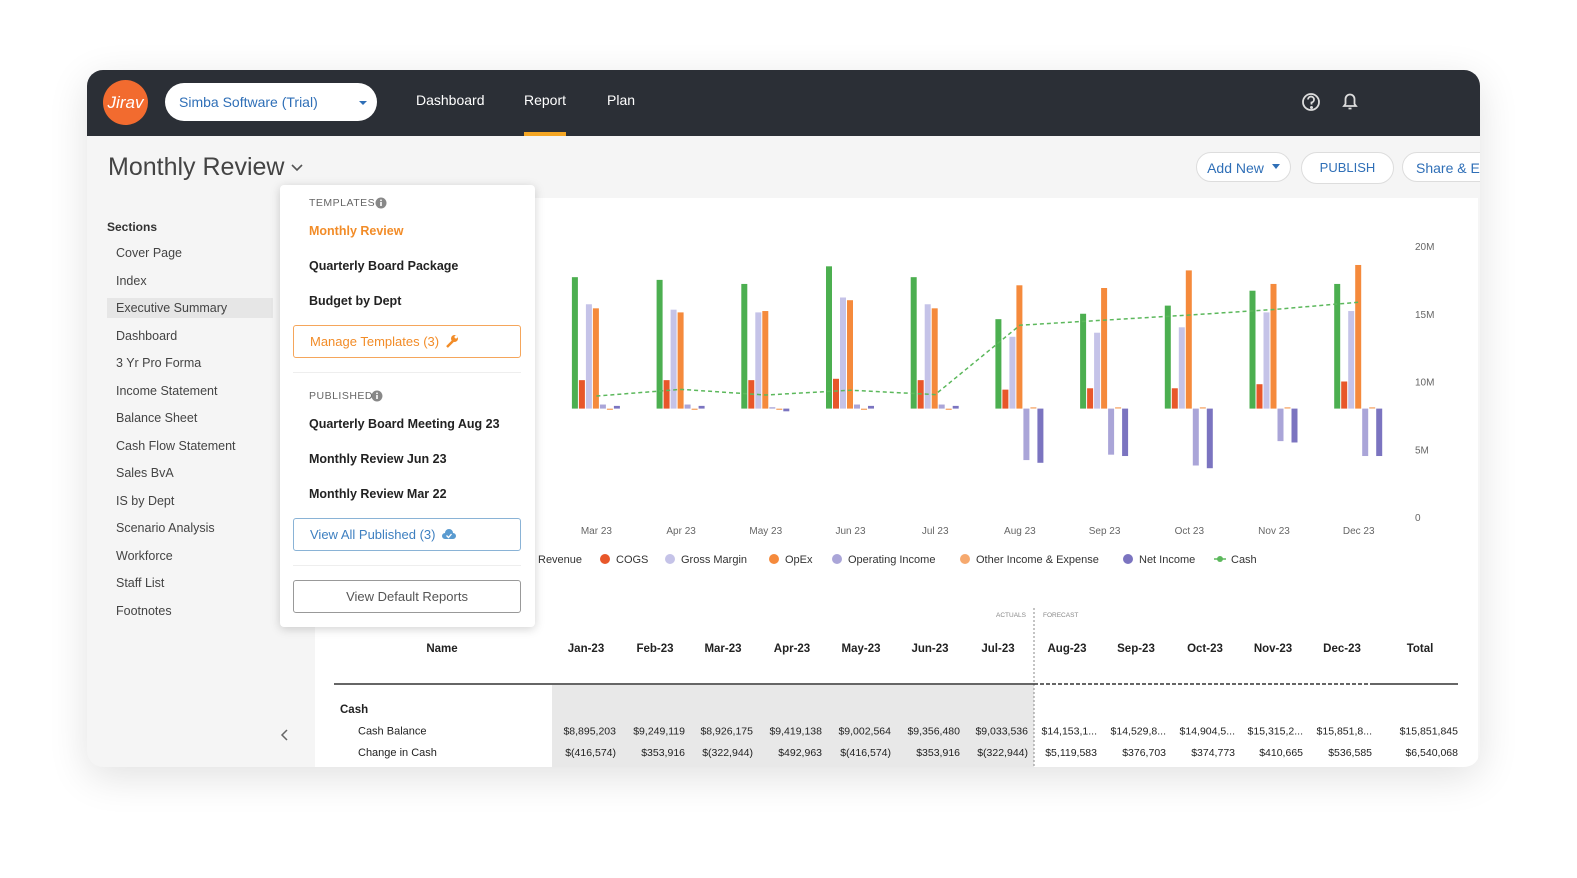  I want to click on actuals-shade, so click(793, 726).